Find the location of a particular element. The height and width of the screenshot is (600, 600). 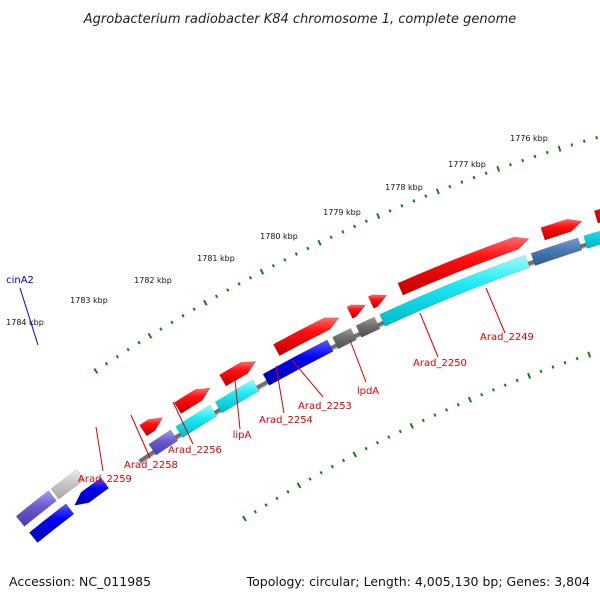

gene-label: Arad_2250 is located at coordinates (440, 363).